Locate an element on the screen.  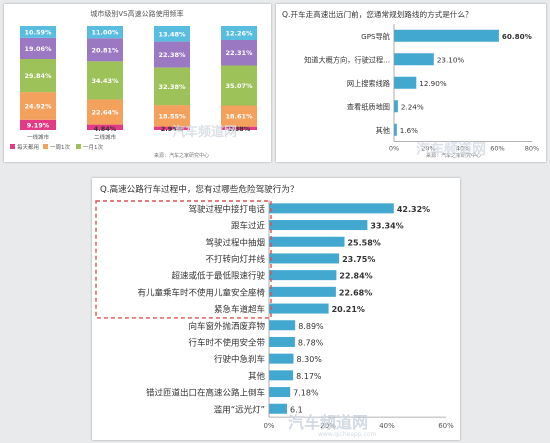
legend-label: 每天都用 is located at coordinates (28, 147).